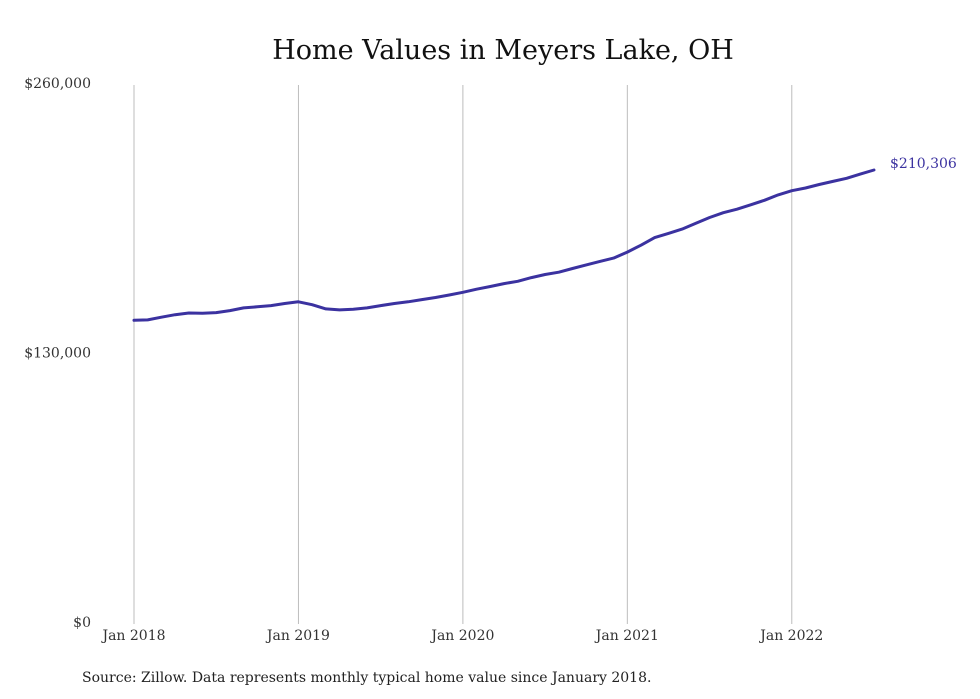 This screenshot has height=699, width=980. I want to click on x-tick-label: Jan 2020, so click(461, 636).